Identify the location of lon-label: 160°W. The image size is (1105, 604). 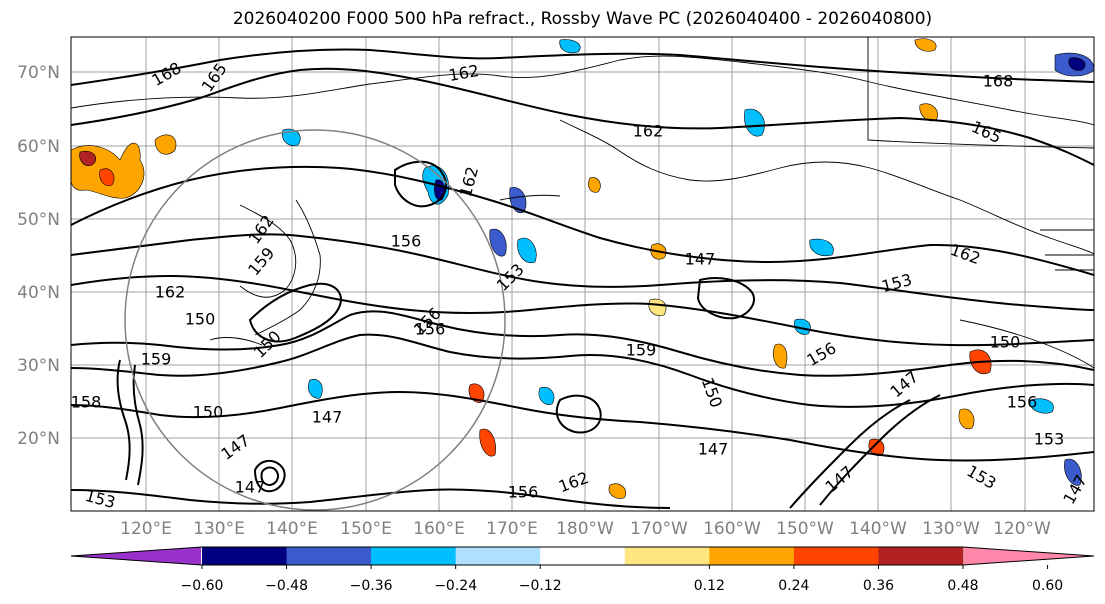
(732, 529).